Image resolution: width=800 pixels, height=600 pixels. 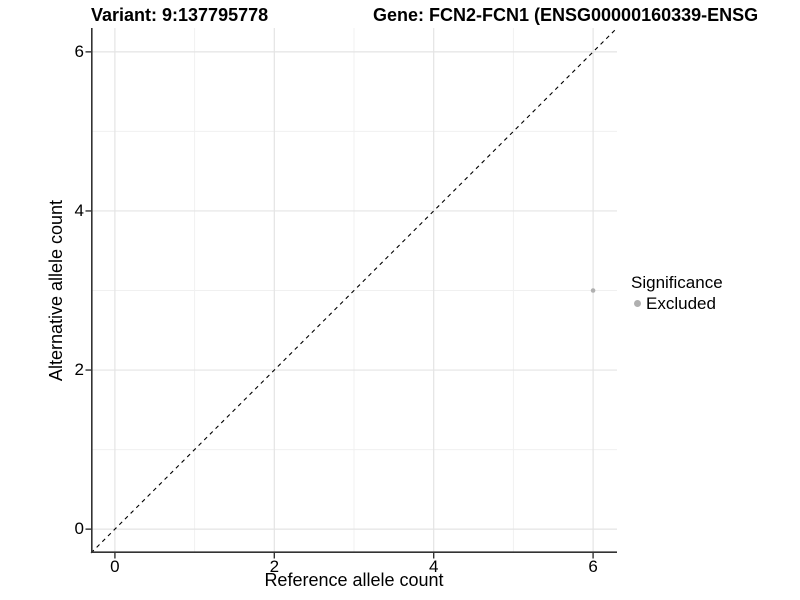 What do you see at coordinates (566, 15) in the screenshot?
I see `plot-title-gene: Gene: FCN2-FCN1 (ENSG00000160339-ENSG` at bounding box center [566, 15].